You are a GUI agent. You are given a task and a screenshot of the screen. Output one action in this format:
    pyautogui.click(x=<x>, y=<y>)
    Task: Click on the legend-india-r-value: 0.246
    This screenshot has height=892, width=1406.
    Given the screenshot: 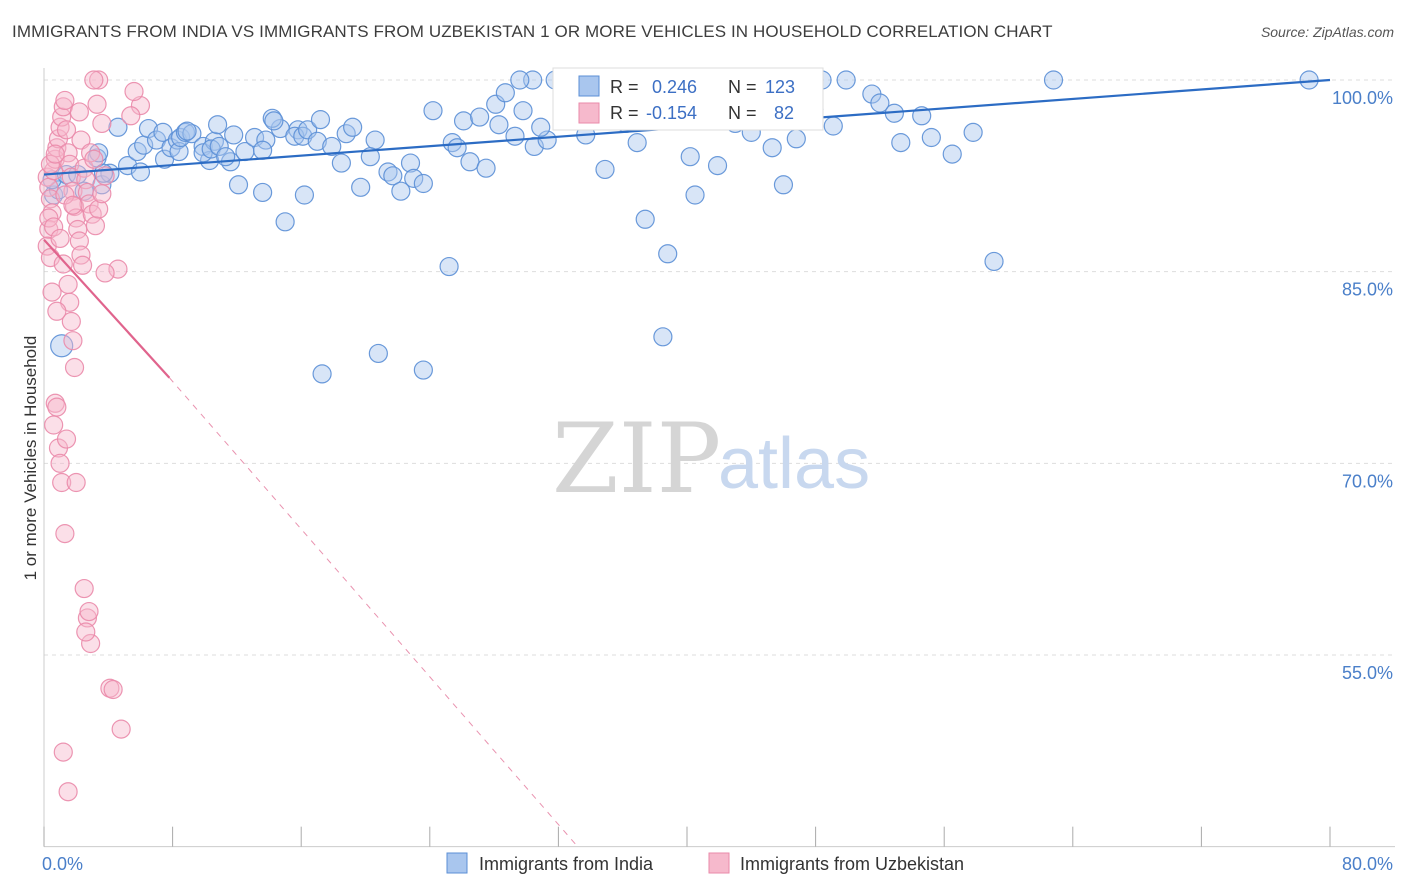 What is the action you would take?
    pyautogui.click(x=674, y=87)
    